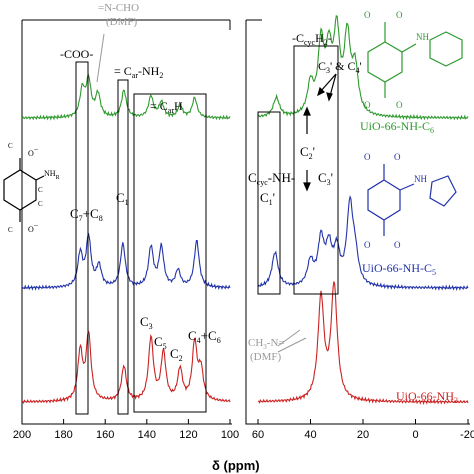  What do you see at coordinates (33, 227) in the screenshot?
I see `left-o-minus-bottom: O−` at bounding box center [33, 227].